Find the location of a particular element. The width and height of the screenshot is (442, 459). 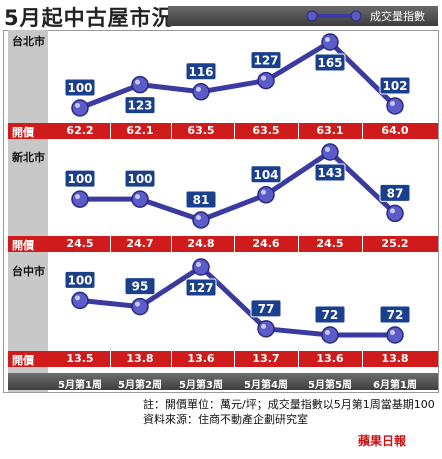

price-value: 13.7 is located at coordinates (266, 358).